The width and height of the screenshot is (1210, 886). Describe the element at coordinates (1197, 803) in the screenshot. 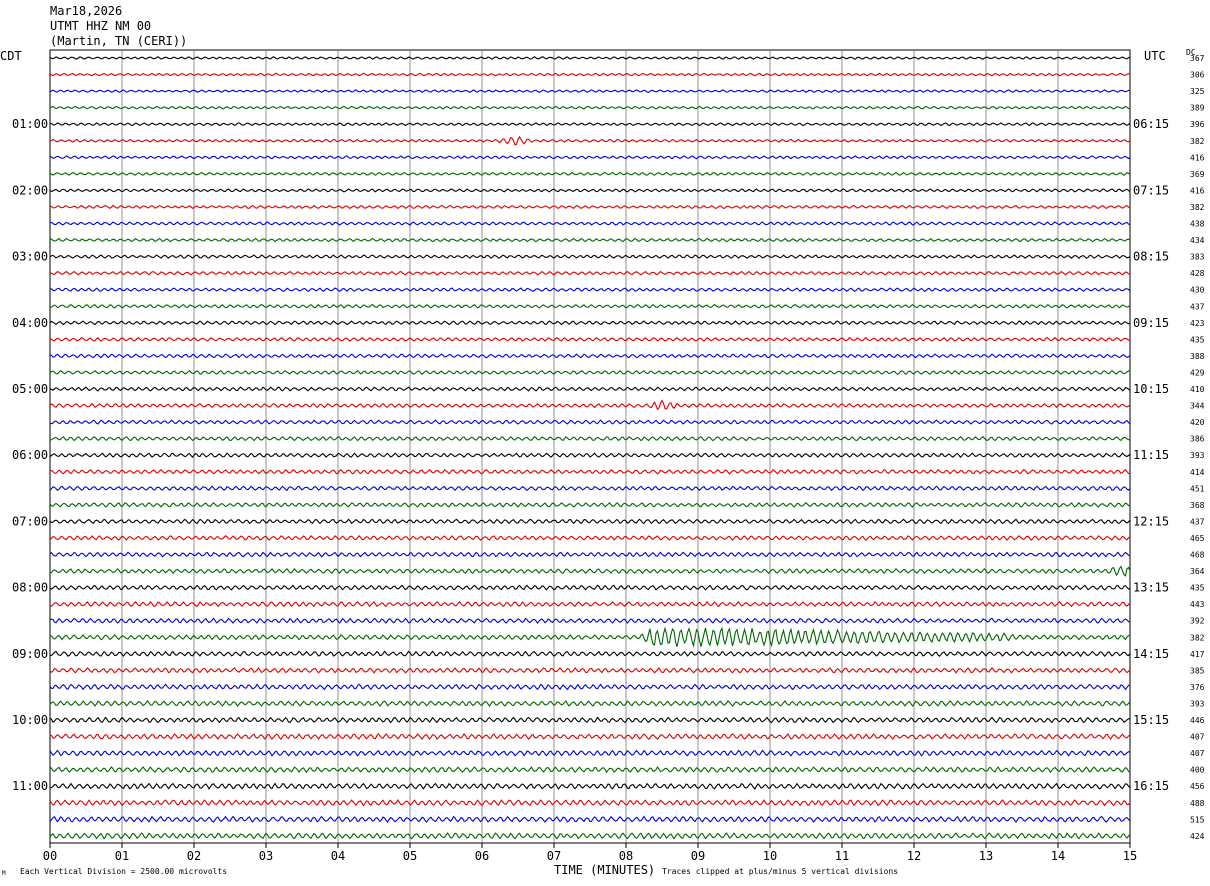

I see `dc-offset-label: 488` at that location.